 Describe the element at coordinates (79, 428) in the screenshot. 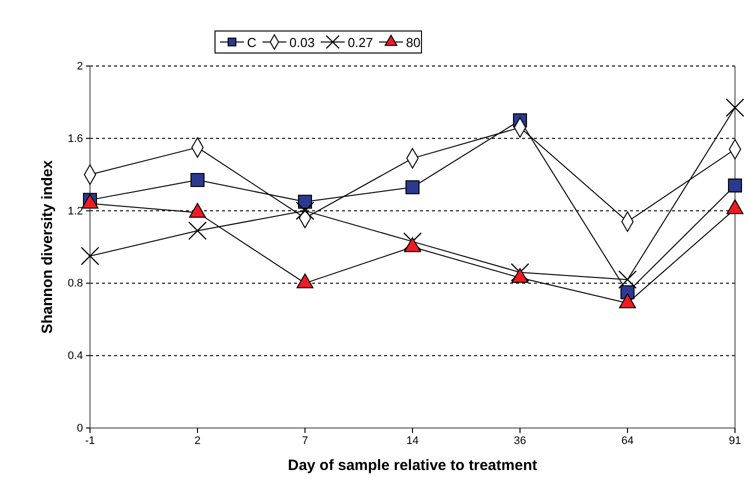

I see `y-tick-label: 0` at that location.